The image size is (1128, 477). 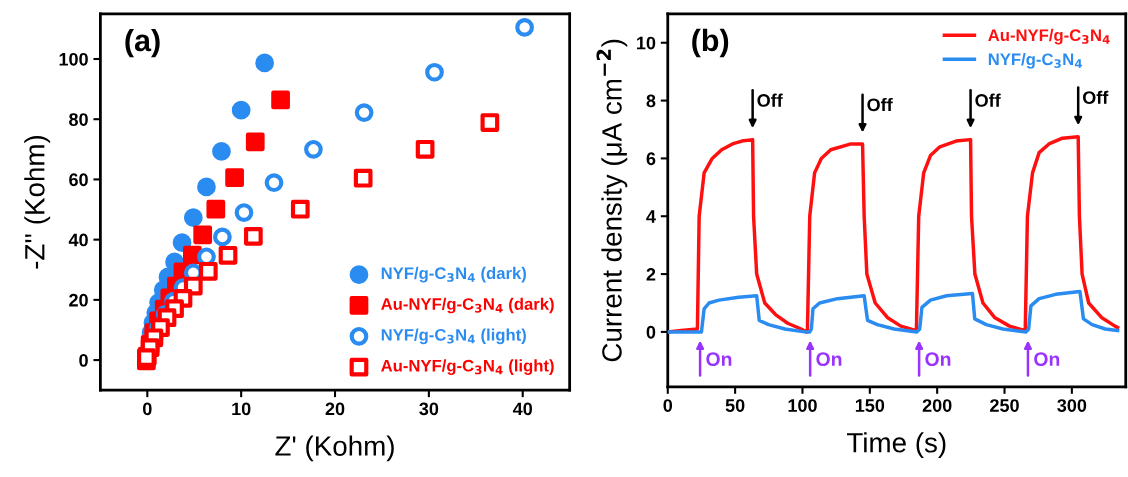 I want to click on y-tick-label: 100, so click(x=73, y=59).